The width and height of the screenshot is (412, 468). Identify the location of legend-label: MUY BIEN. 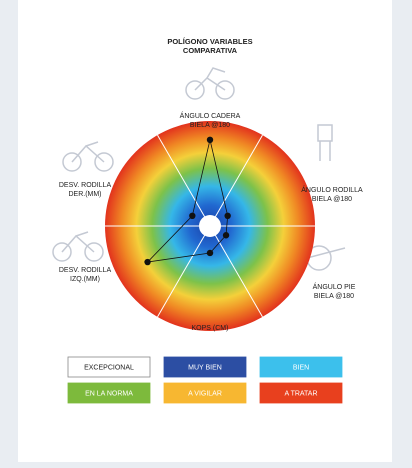
(205, 367).